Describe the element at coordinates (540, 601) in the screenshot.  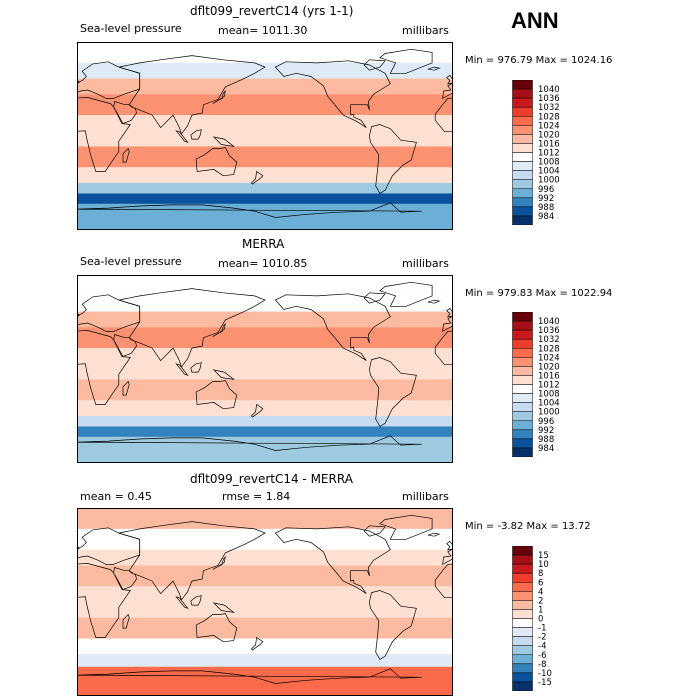
I see `colorbar-tick-label: 2` at that location.